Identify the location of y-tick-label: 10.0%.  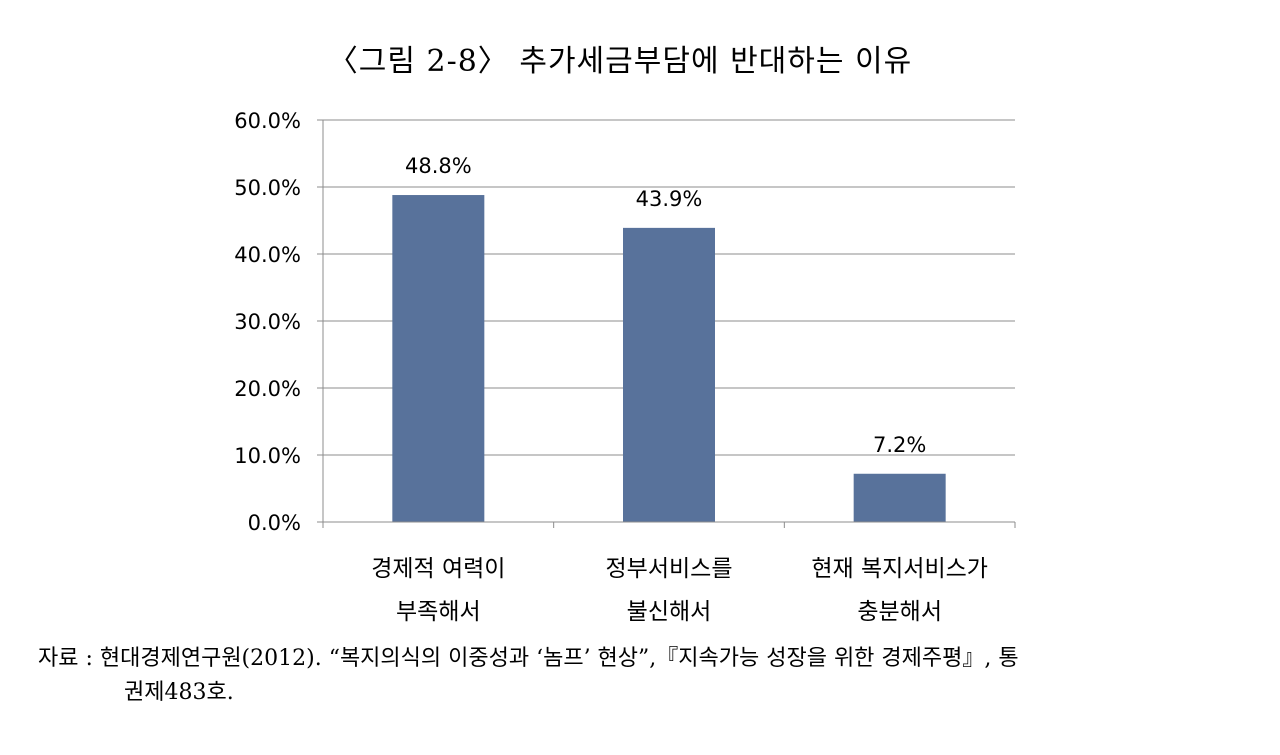
(267, 456).